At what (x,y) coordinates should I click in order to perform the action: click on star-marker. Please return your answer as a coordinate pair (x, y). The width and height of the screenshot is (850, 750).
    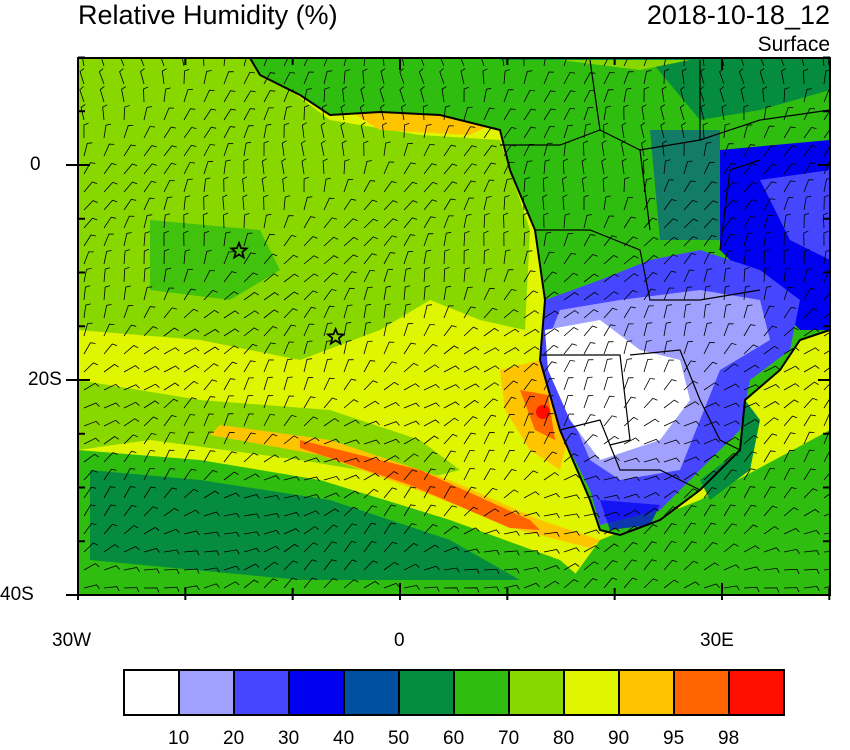
    Looking at the image, I should click on (335, 336).